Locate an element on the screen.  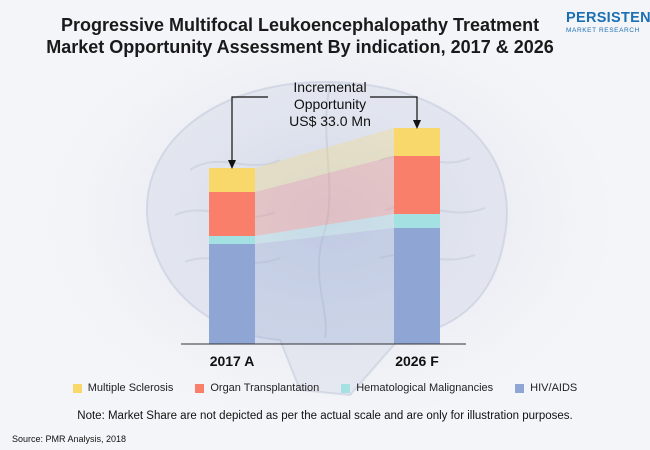
annotation-line-3: US$ 33.0 Mn is located at coordinates (330, 121).